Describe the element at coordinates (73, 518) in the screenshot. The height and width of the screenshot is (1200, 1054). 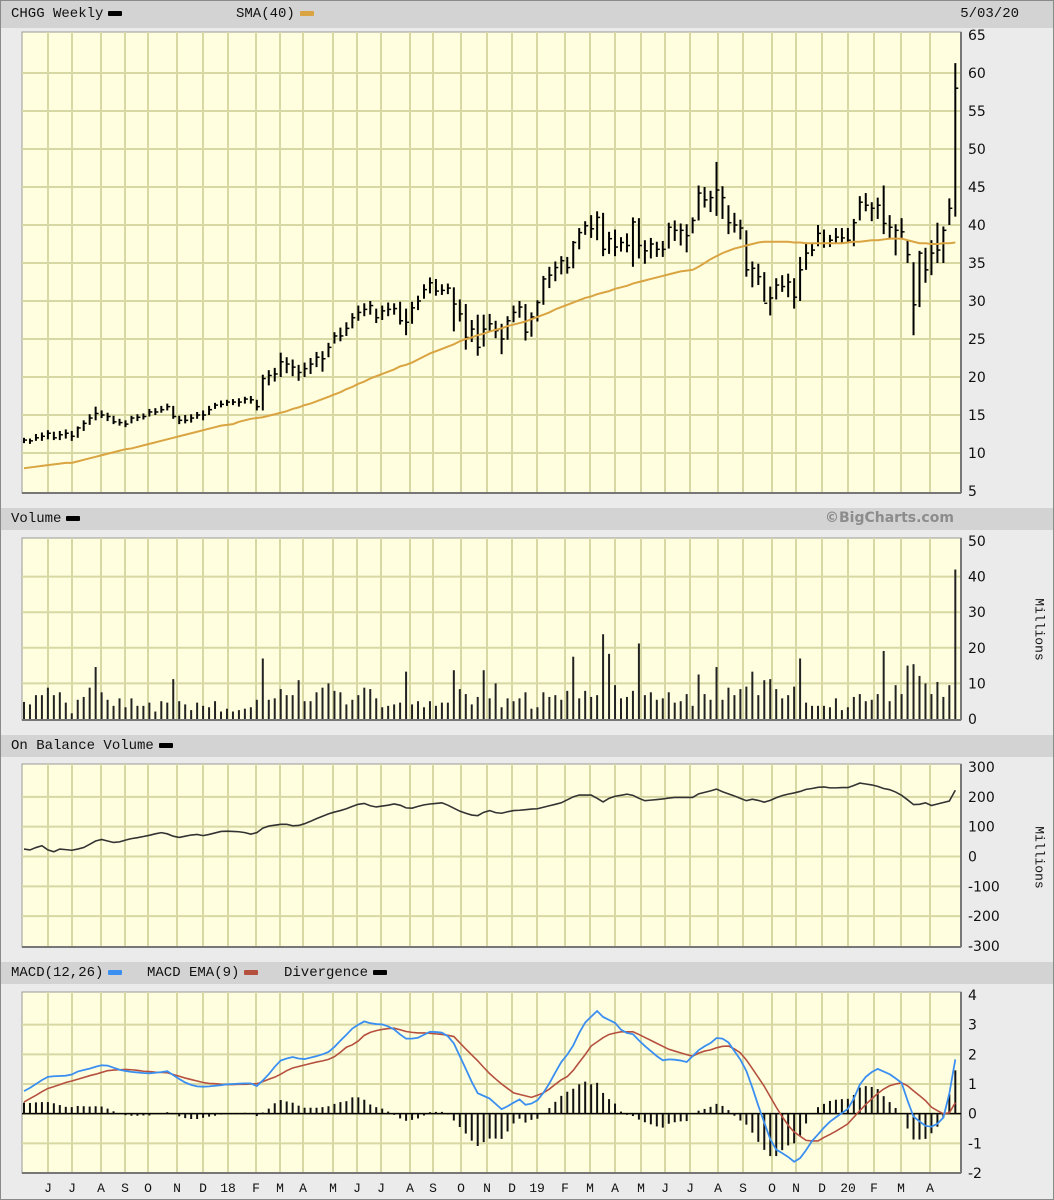
I see `volume-legend-swatch` at that location.